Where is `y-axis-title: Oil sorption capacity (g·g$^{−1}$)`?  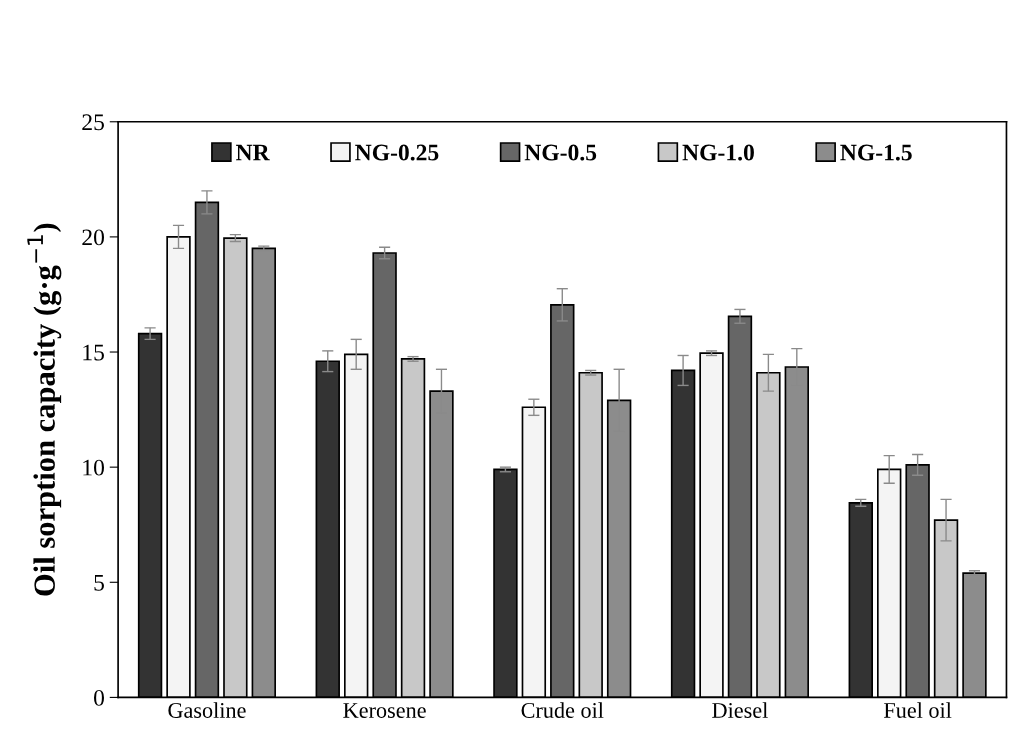
y-axis-title: Oil sorption capacity (g·g$^{−1}$) is located at coordinates (44, 409).